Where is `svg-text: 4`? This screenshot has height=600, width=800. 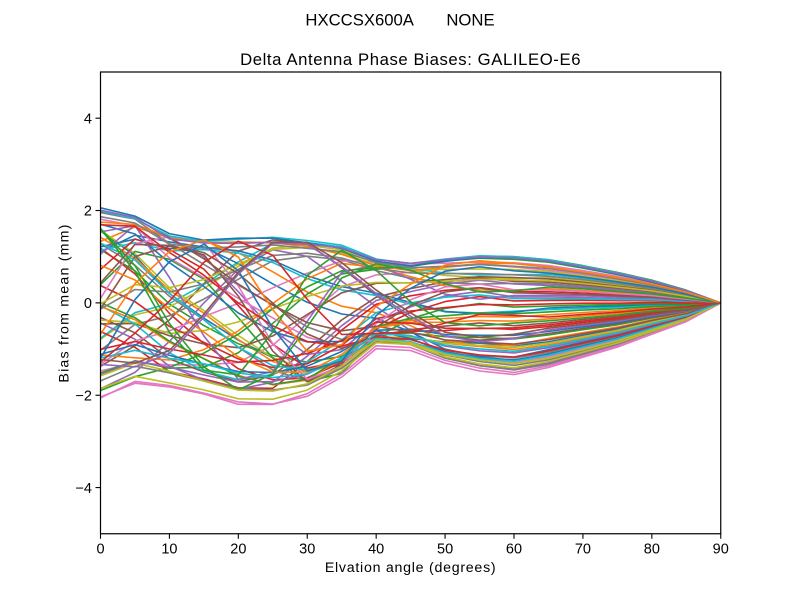 svg-text: 4 is located at coordinates (88, 119).